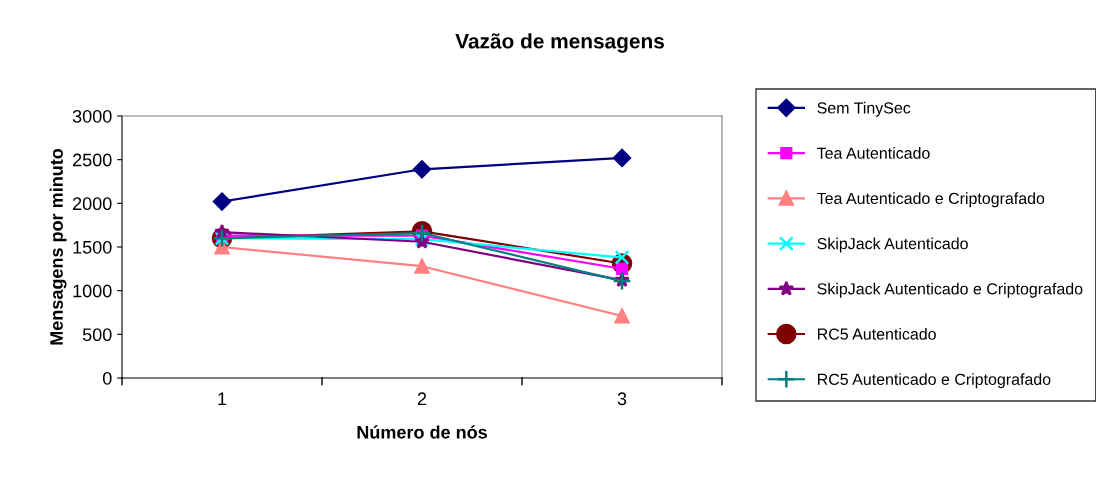  What do you see at coordinates (422, 432) in the screenshot?
I see `x-axis-title: Número de nós` at bounding box center [422, 432].